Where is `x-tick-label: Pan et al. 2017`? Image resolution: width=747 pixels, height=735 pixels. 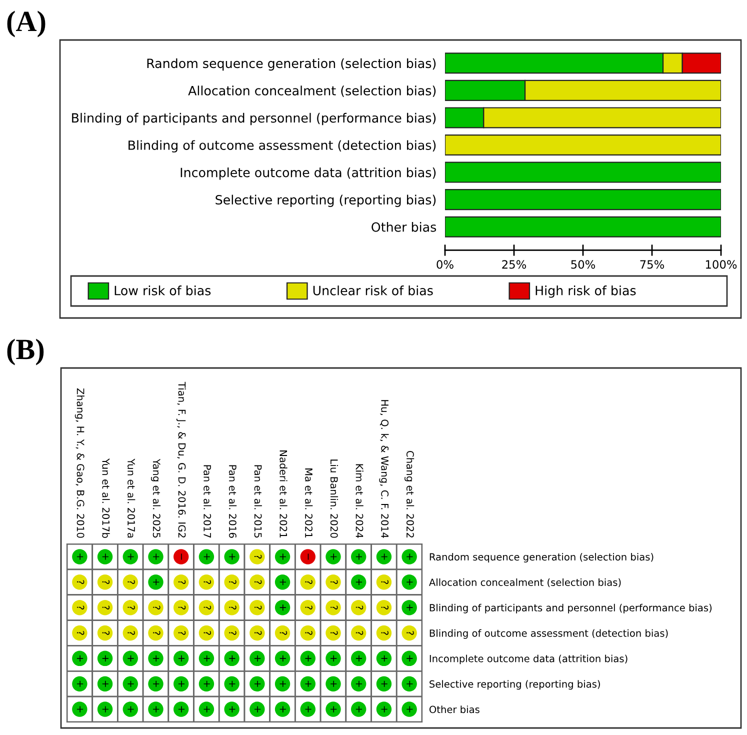
x-tick-label: Pan et al. 2017 is located at coordinates (208, 501).